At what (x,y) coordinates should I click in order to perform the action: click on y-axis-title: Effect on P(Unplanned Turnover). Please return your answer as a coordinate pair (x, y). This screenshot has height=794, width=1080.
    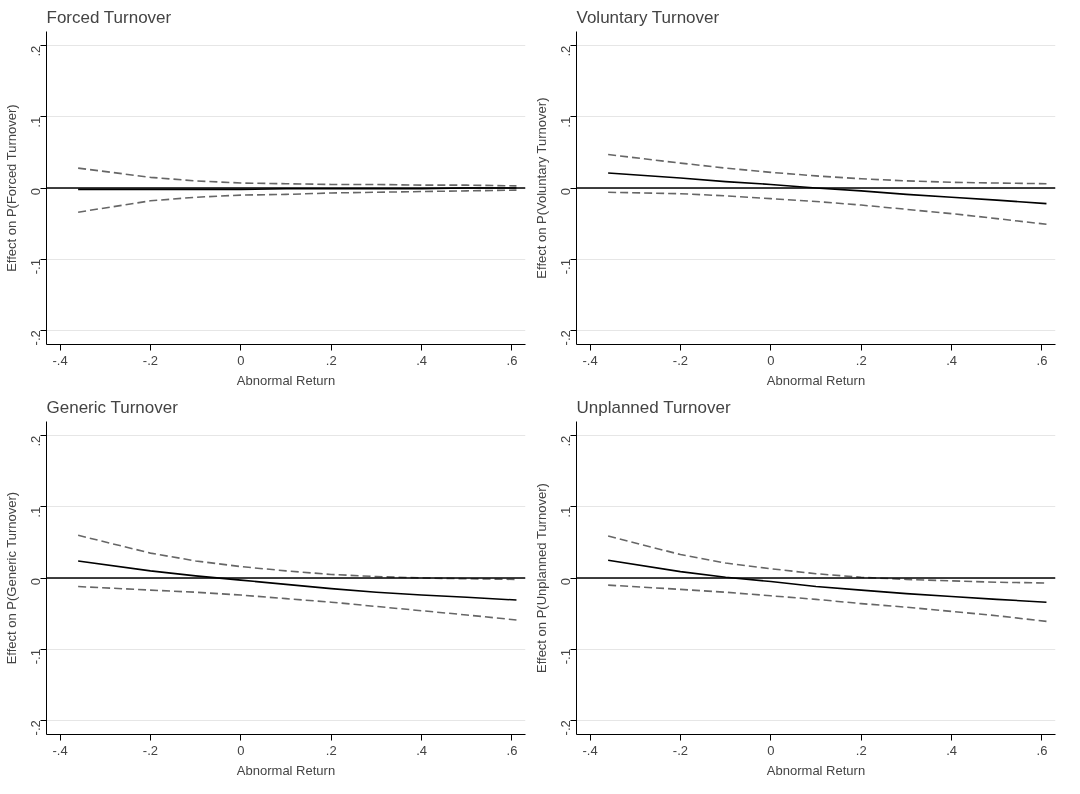
    Looking at the image, I should click on (541, 578).